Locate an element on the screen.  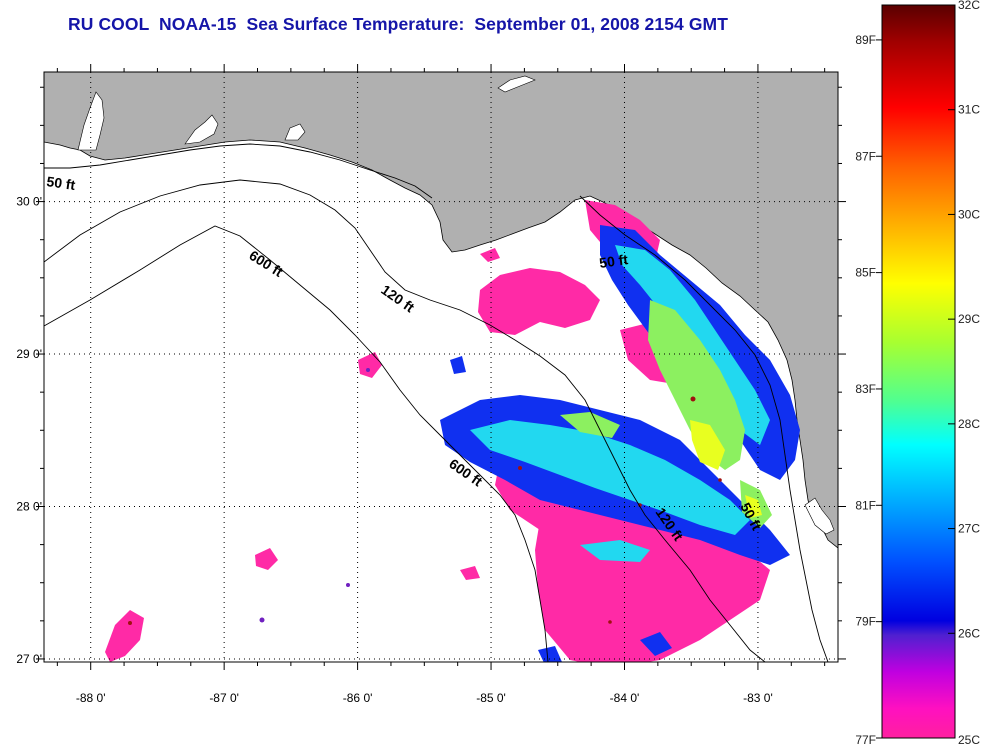
colorbar-c-label: 30C is located at coordinates (969, 214).